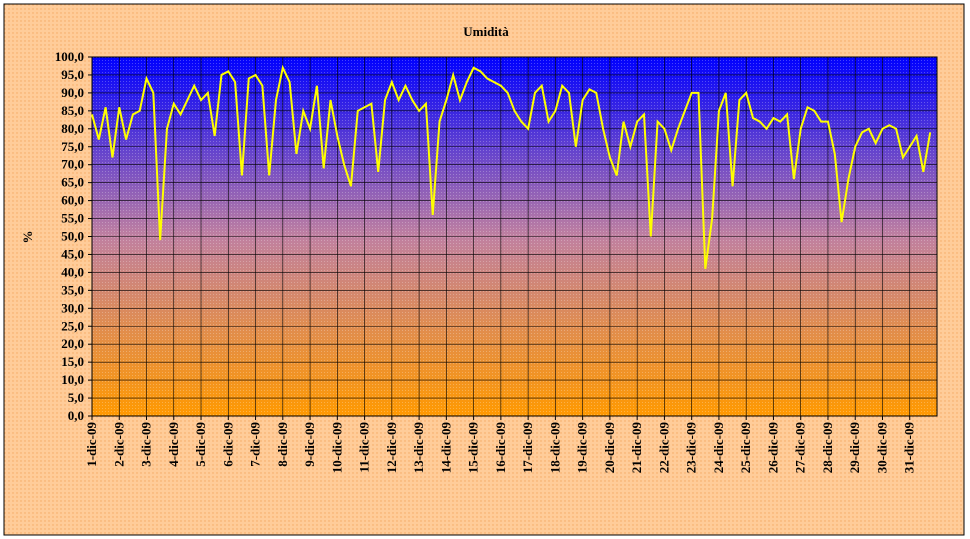  Describe the element at coordinates (76, 415) in the screenshot. I see `y-tick-label: 0,0` at that location.